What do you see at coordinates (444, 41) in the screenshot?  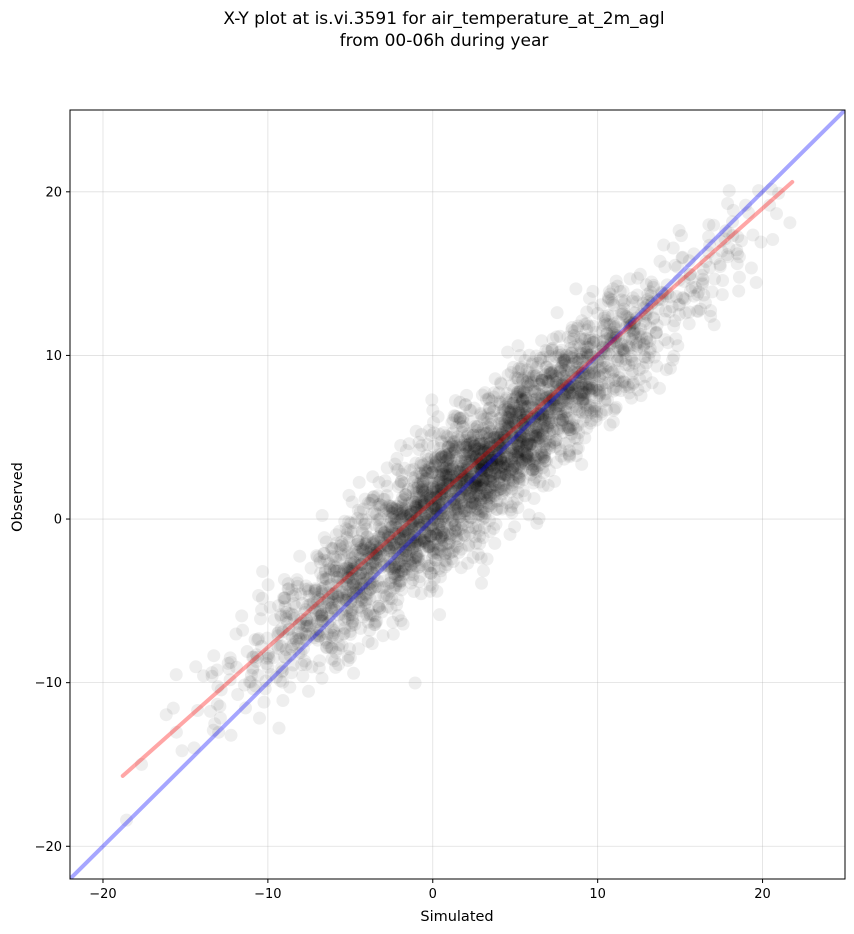 I see `chart-title-line2: from 00-06h during year` at bounding box center [444, 41].